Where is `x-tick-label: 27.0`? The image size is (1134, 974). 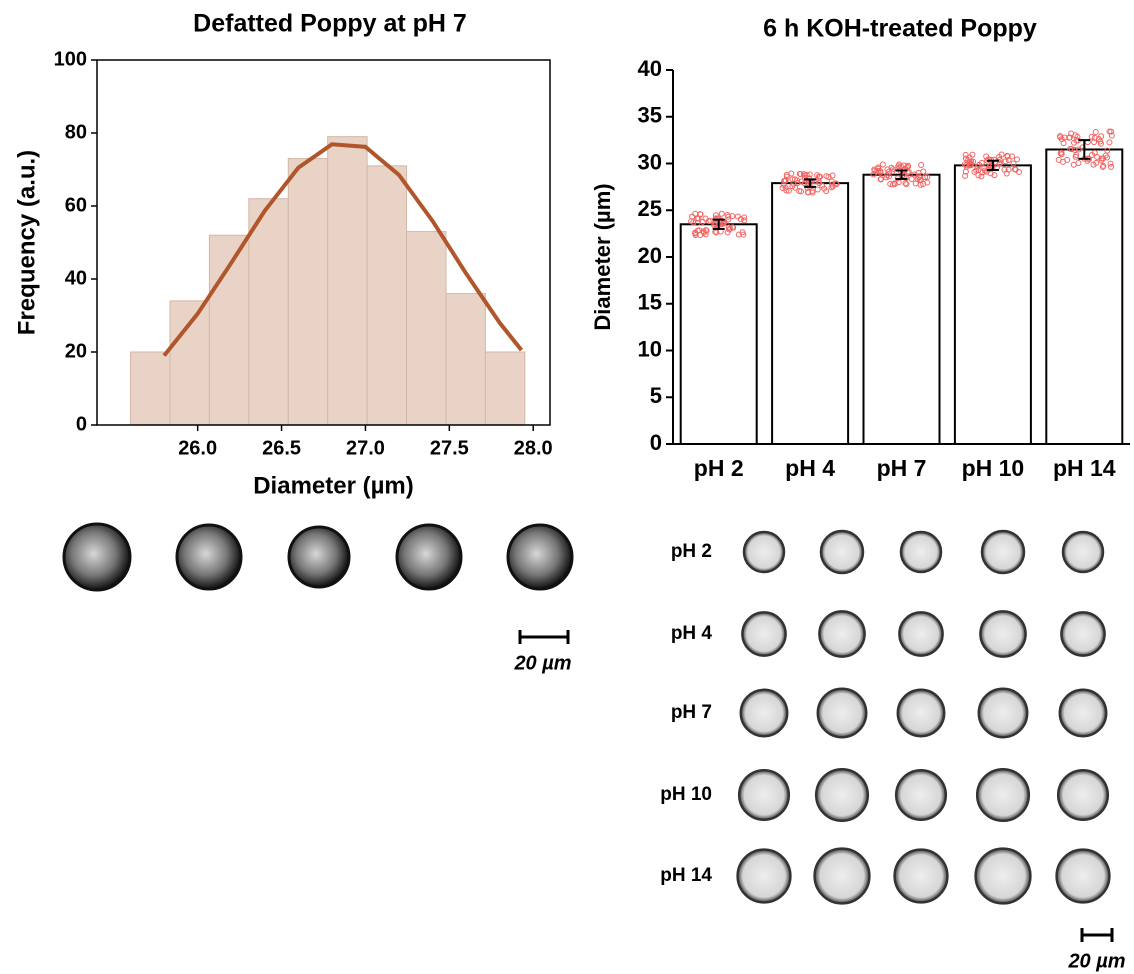
x-tick-label: 27.0 is located at coordinates (365, 448).